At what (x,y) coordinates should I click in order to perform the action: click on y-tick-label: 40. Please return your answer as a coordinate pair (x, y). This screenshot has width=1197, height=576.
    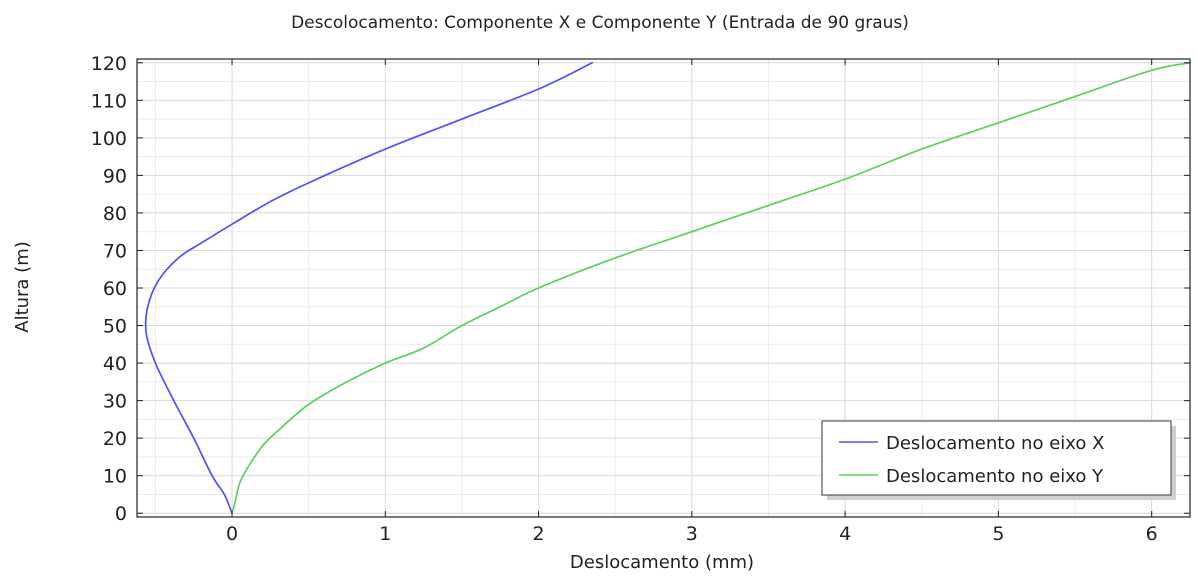
    Looking at the image, I should click on (115, 364).